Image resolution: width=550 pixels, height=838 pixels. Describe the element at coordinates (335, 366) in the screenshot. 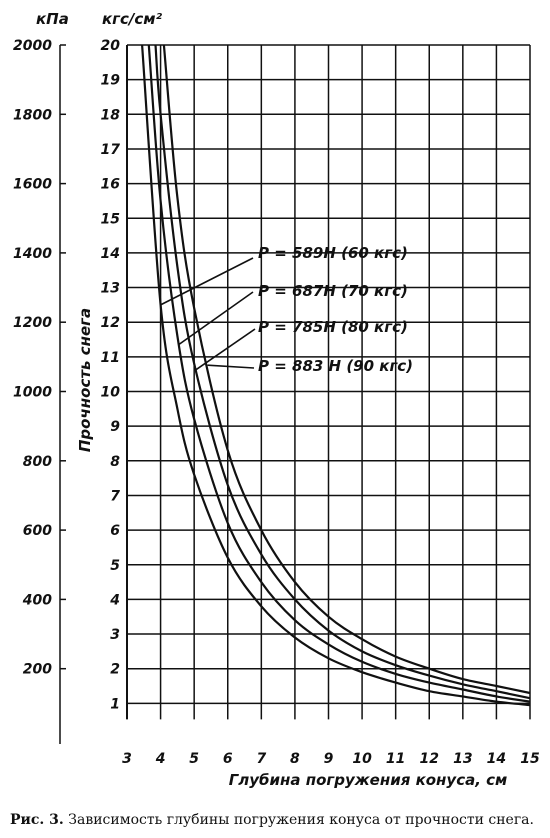

I see `series-label: P = 883 Н (90 кгс)` at that location.